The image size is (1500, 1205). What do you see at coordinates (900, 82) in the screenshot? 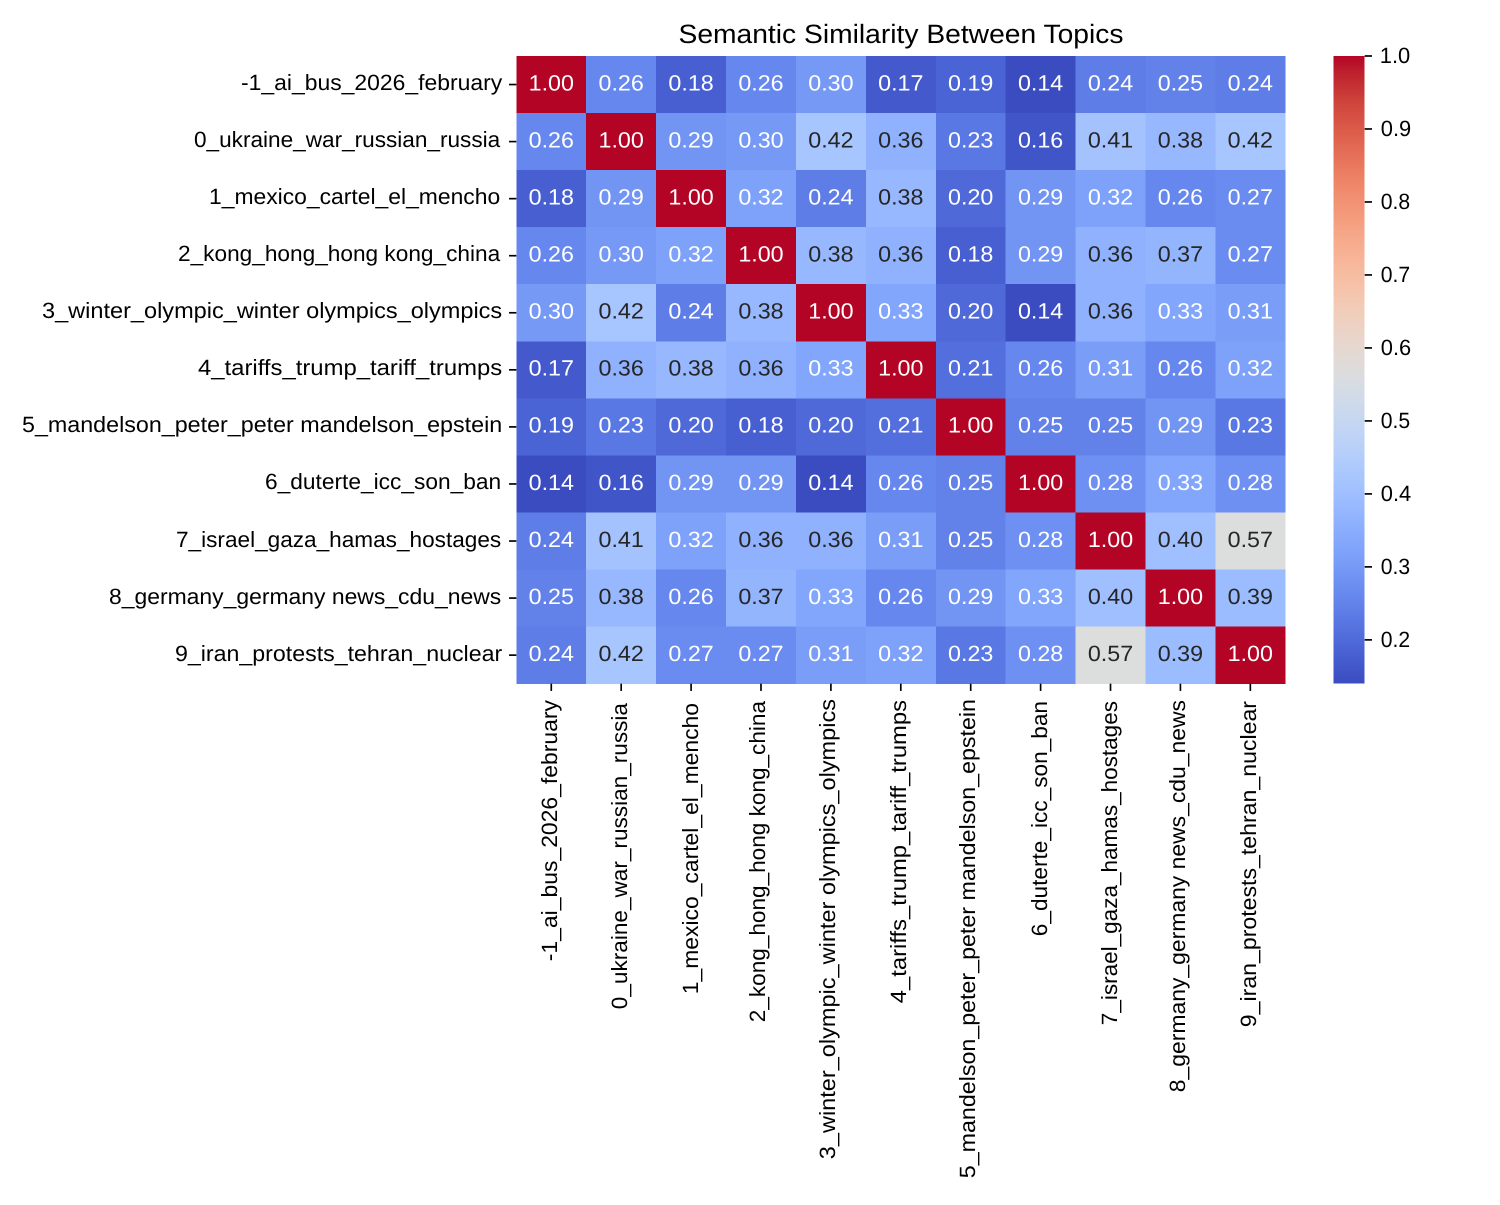
I see `svg-text: 0.17` at bounding box center [900, 82].